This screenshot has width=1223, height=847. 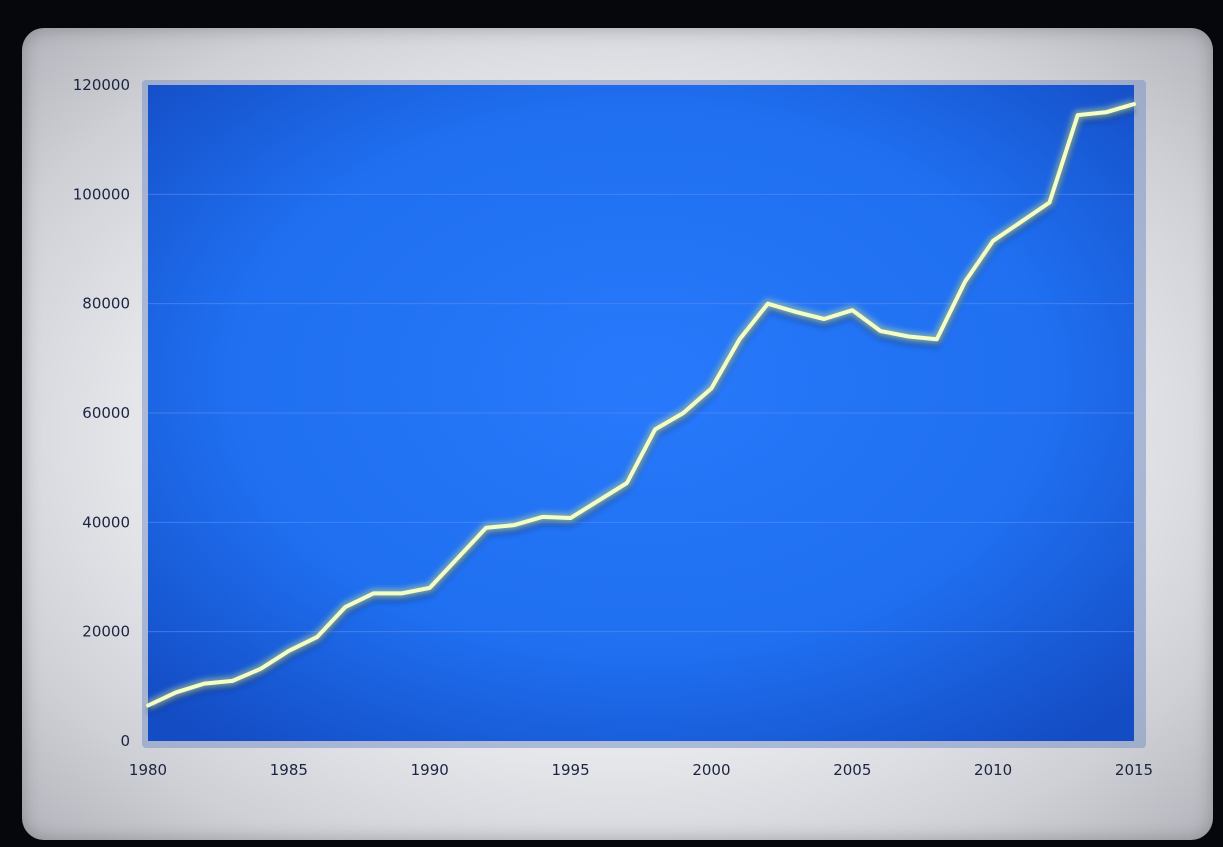 I want to click on x-tick-label: 1985, so click(x=289, y=770).